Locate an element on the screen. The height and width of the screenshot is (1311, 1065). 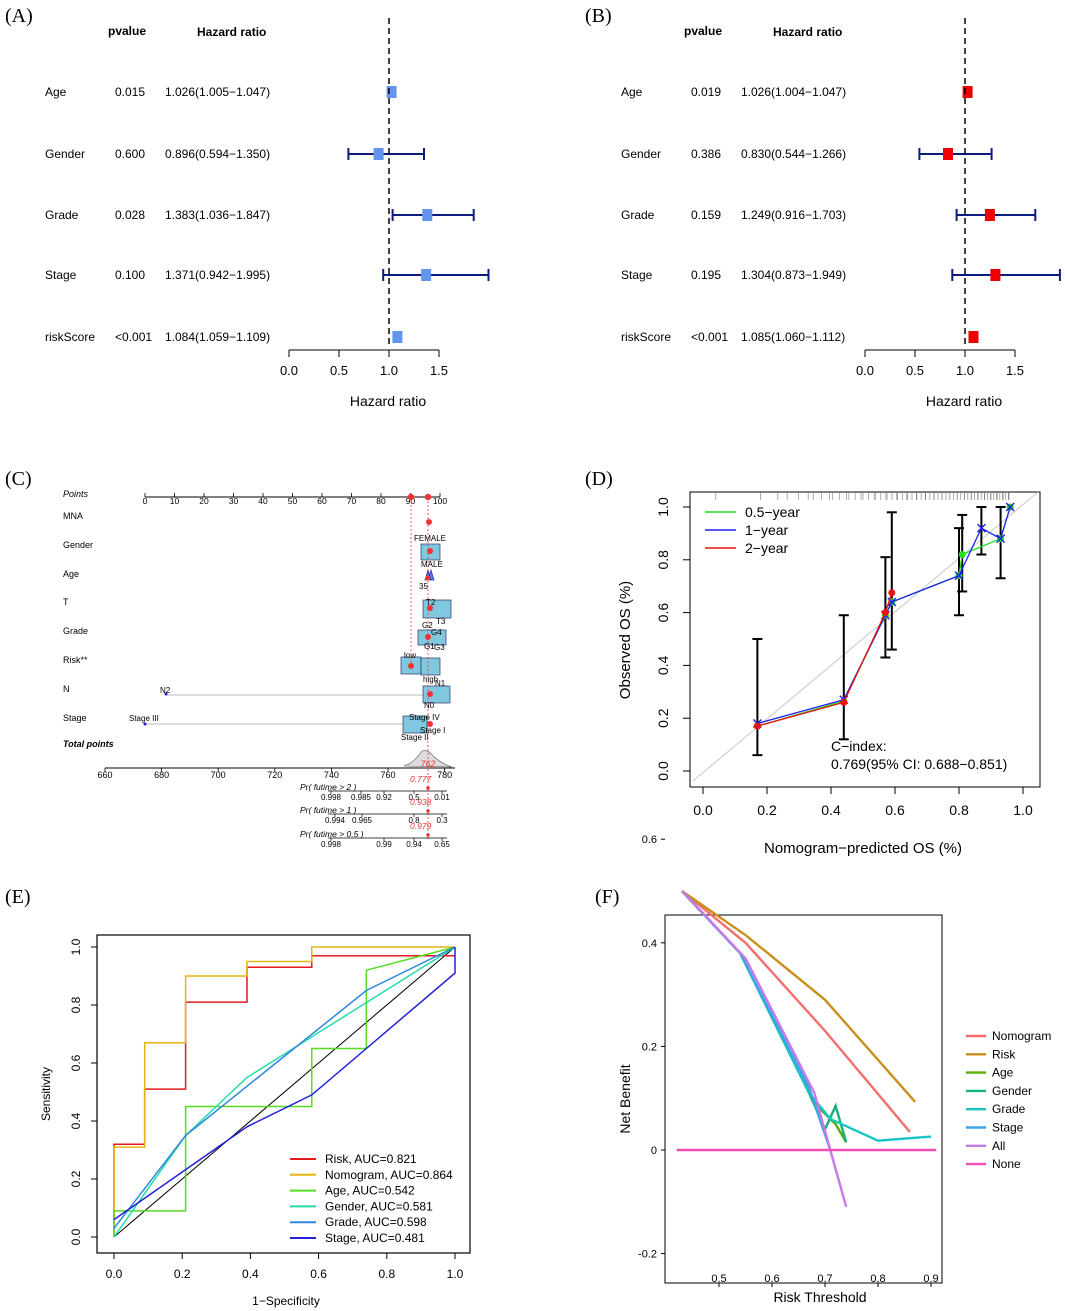
panel-label-b: (B) is located at coordinates (598, 16).